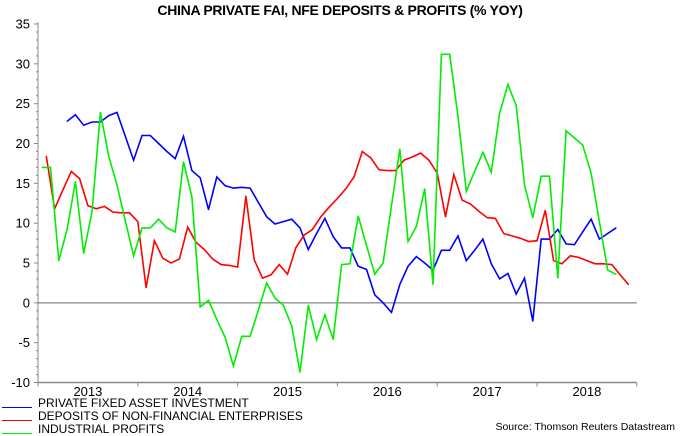 The height and width of the screenshot is (436, 680). What do you see at coordinates (23, 223) in the screenshot?
I see `y-tick-label: 10` at bounding box center [23, 223].